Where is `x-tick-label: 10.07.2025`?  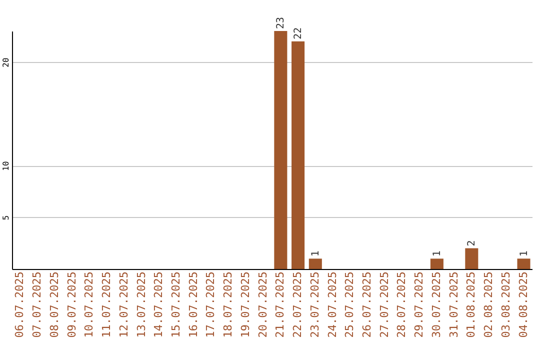
x-tick-label: 10.07.2025 is located at coordinates (89, 305).